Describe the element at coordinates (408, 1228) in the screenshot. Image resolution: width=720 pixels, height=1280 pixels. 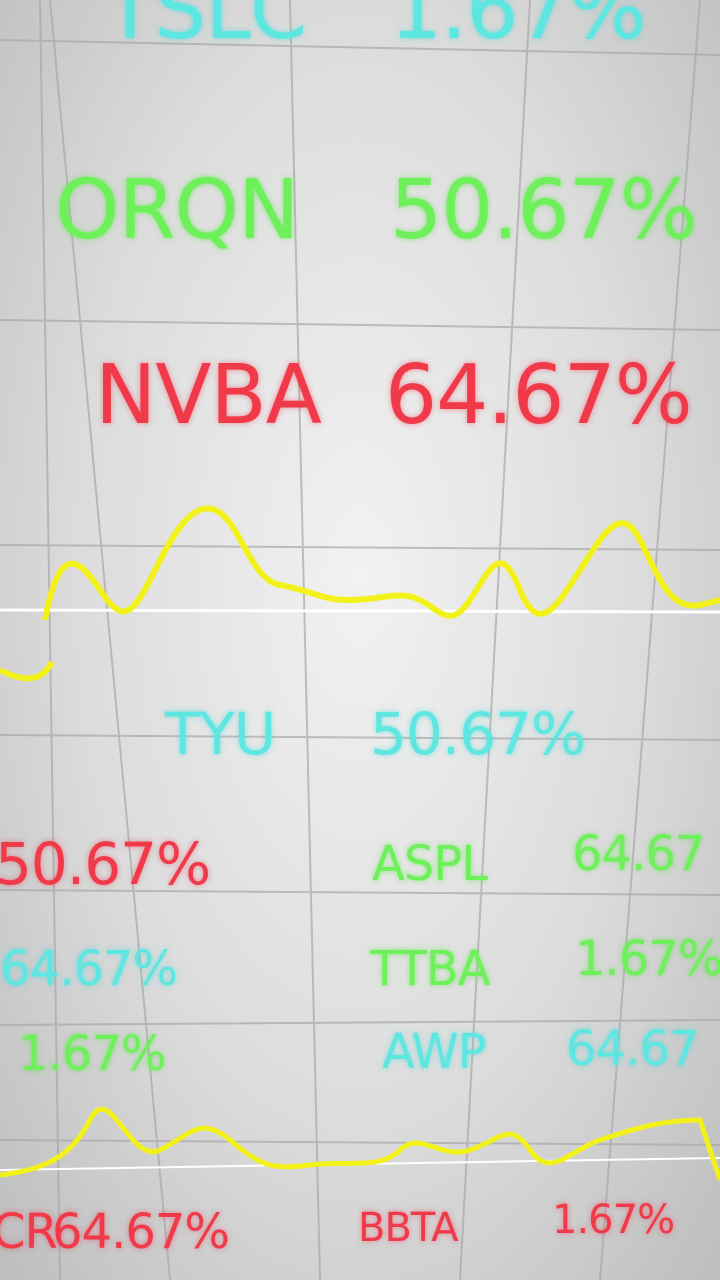
I see `ticker-symbol: BBTA` at that location.